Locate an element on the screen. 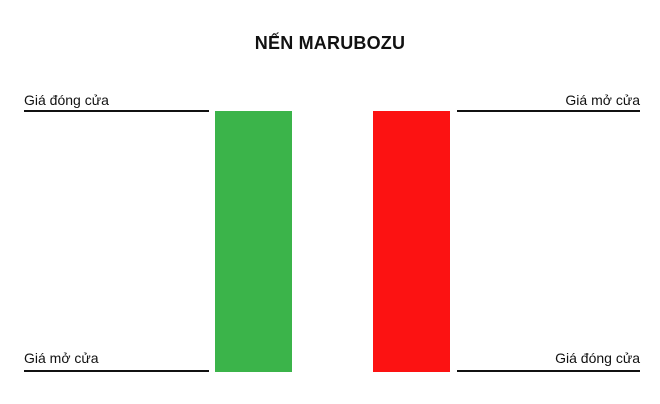  bearish-open-line is located at coordinates (548, 111).